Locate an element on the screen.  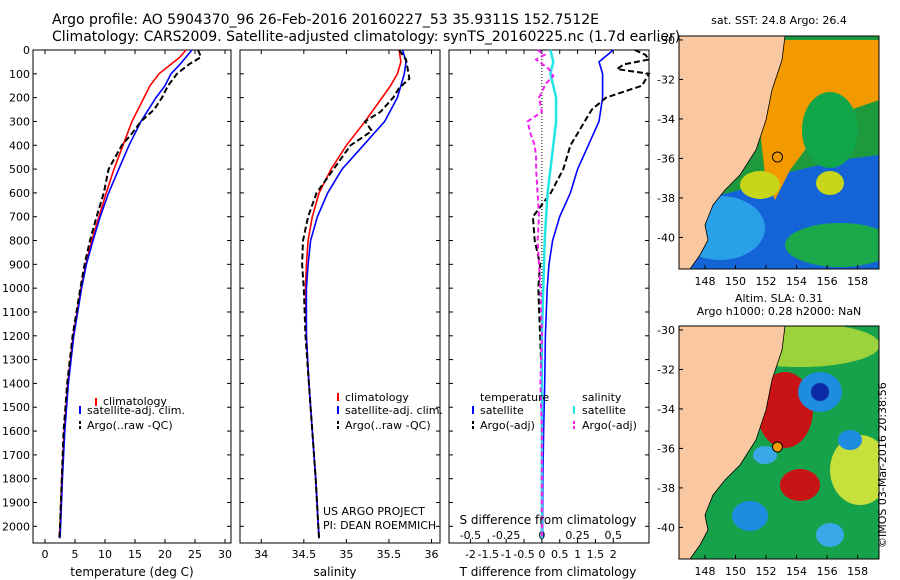
s-tick-label: -0.25 is located at coordinates (506, 535).